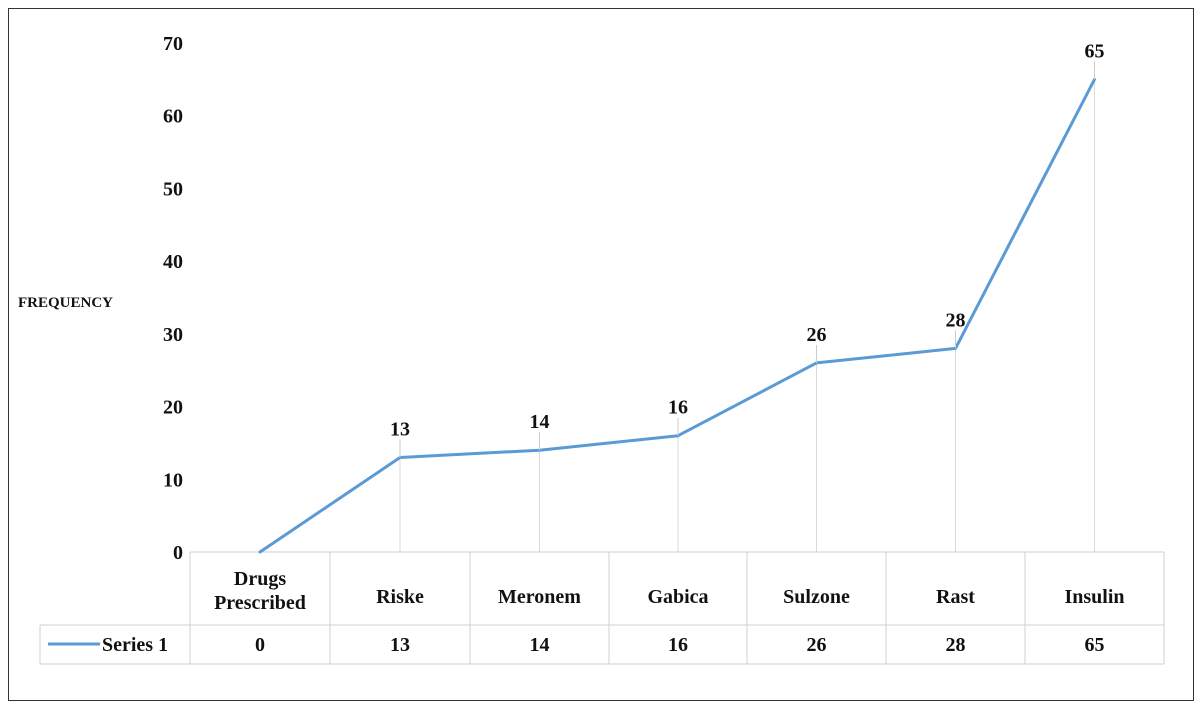 The image size is (1204, 711). What do you see at coordinates (540, 645) in the screenshot?
I see `table-value-2: 14` at bounding box center [540, 645].